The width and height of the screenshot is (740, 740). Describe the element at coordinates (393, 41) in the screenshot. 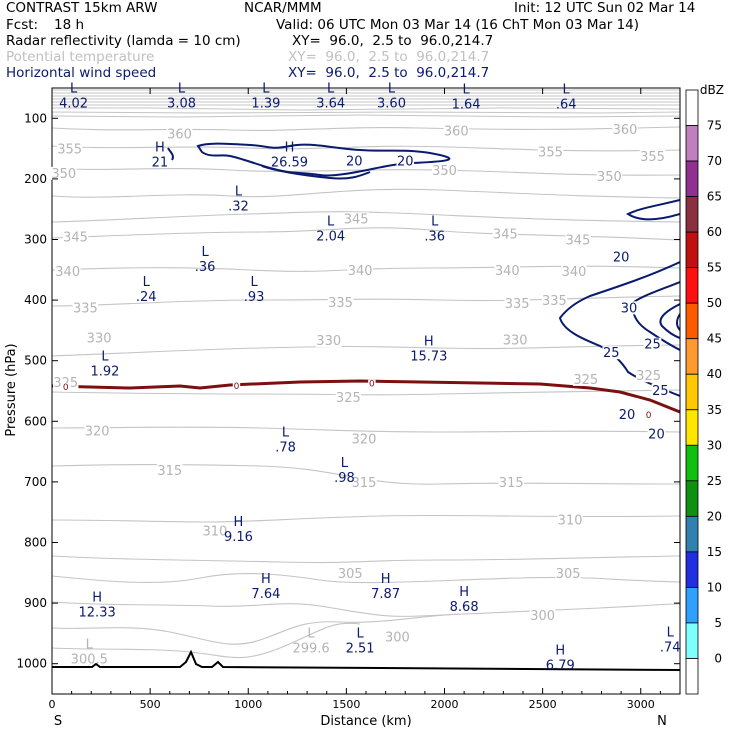

I see `field-reflectivity-xy: XY= 96.0, 2.5 to 96.0,214.7` at that location.